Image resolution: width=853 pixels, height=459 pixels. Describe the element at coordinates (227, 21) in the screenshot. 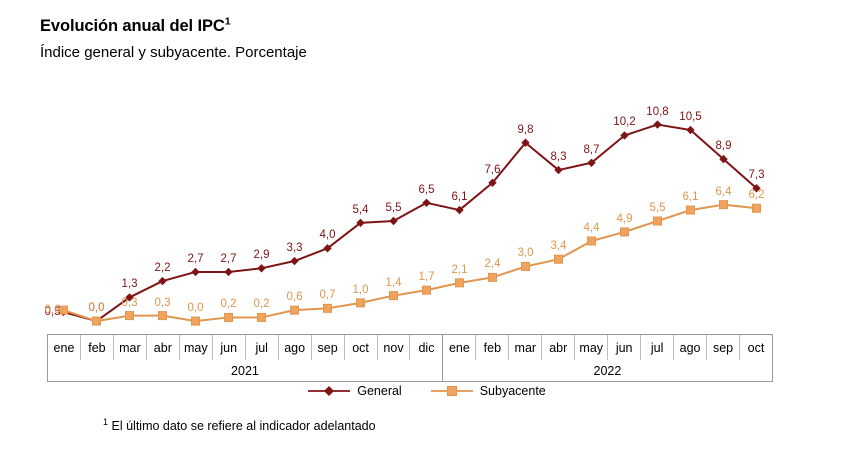

I see `page-title-footnote-marker: 1` at that location.